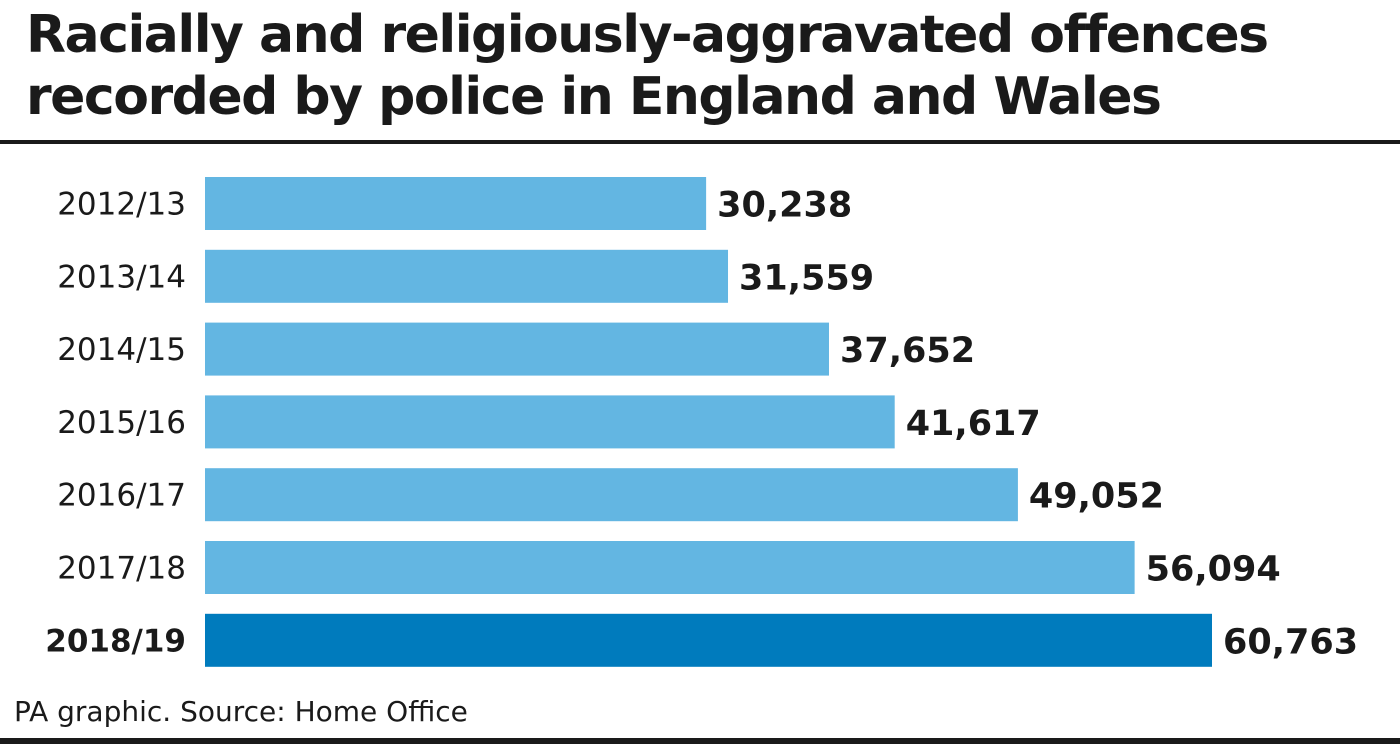 This screenshot has height=744, width=1400. What do you see at coordinates (973, 424) in the screenshot?
I see `value-label-2015-16: 41,617` at bounding box center [973, 424].